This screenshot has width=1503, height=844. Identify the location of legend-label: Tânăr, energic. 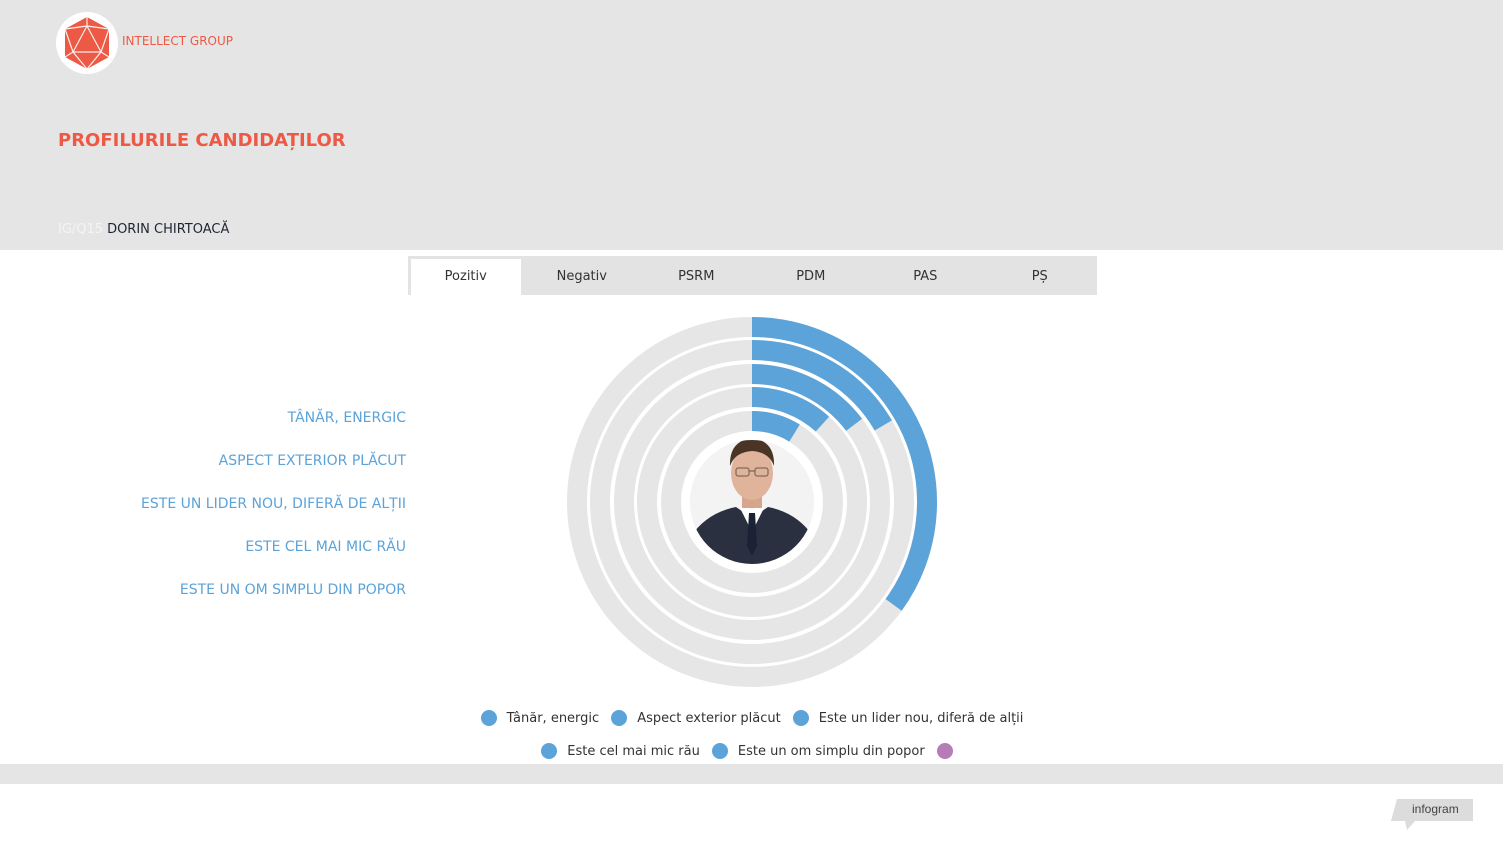
(553, 718).